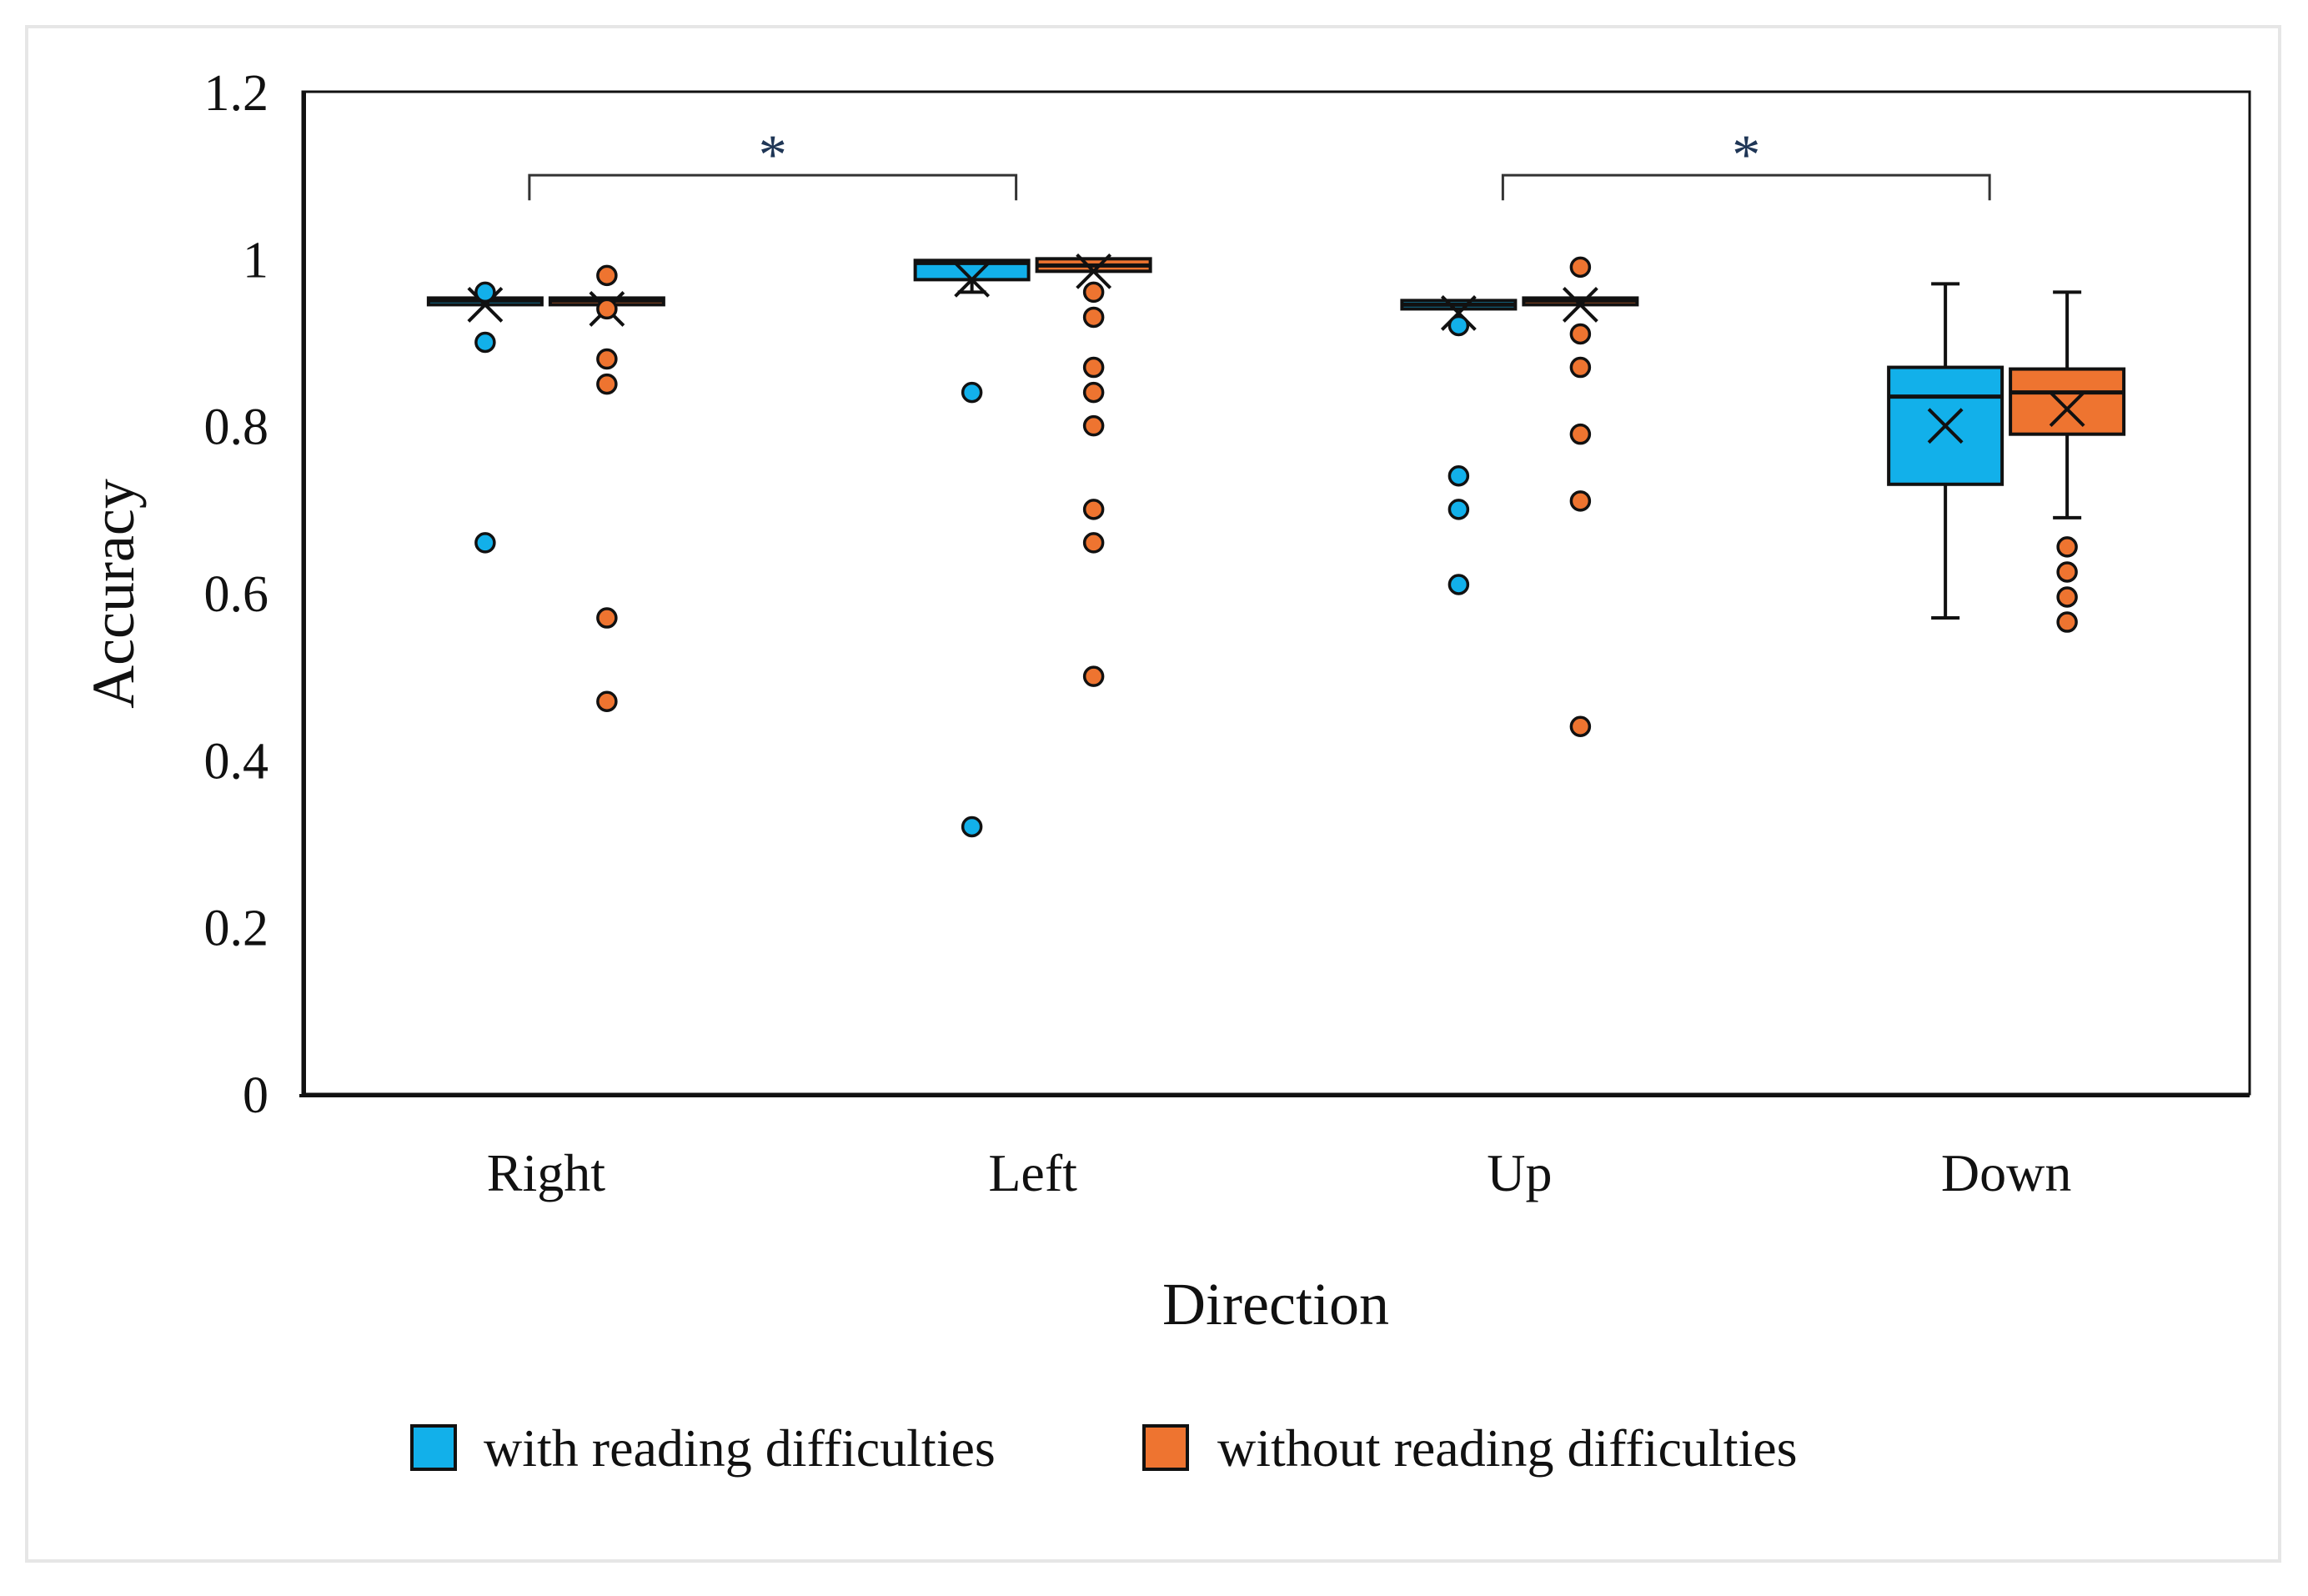 The image size is (2308, 1596). What do you see at coordinates (2006, 1172) in the screenshot?
I see `x-tick-label: Down` at bounding box center [2006, 1172].